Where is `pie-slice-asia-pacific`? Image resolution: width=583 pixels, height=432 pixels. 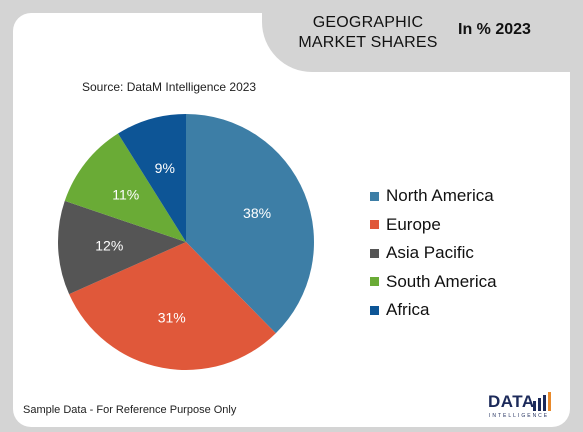 pie-slice-asia-pacific is located at coordinates (121, 247).